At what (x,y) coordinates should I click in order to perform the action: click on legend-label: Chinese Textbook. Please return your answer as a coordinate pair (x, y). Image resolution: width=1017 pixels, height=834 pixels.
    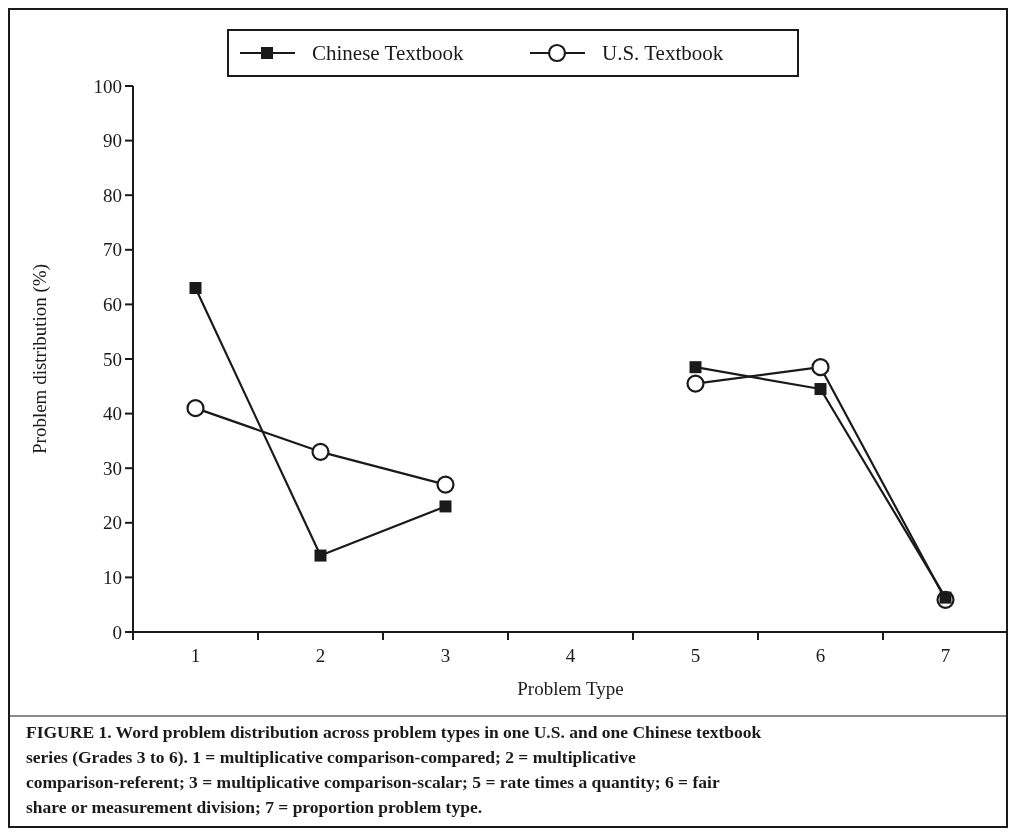
    Looking at the image, I should click on (388, 53).